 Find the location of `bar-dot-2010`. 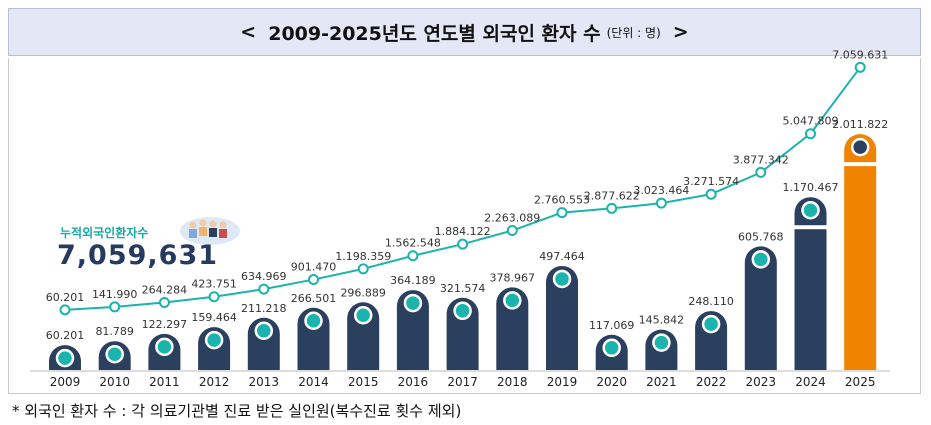

bar-dot-2010 is located at coordinates (114, 354).